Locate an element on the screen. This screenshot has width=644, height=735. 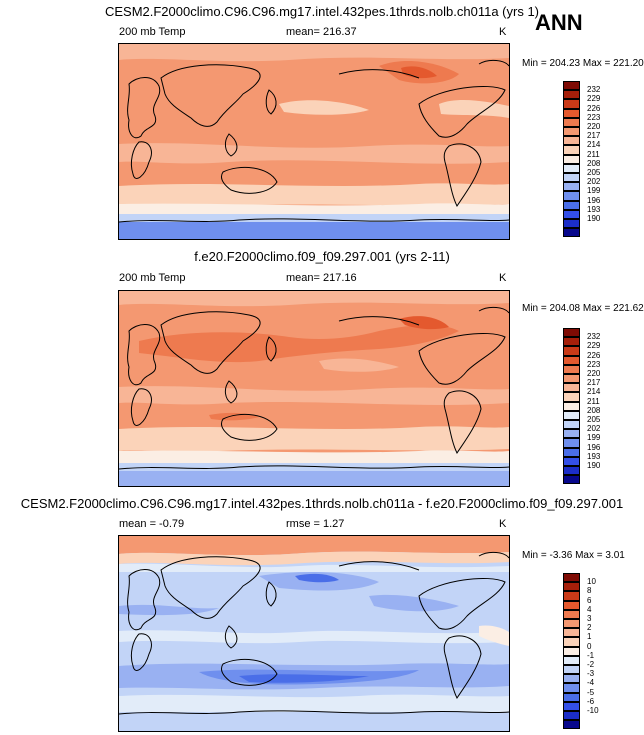
panel-1-variable-label: 200 mb Temp is located at coordinates (152, 32).